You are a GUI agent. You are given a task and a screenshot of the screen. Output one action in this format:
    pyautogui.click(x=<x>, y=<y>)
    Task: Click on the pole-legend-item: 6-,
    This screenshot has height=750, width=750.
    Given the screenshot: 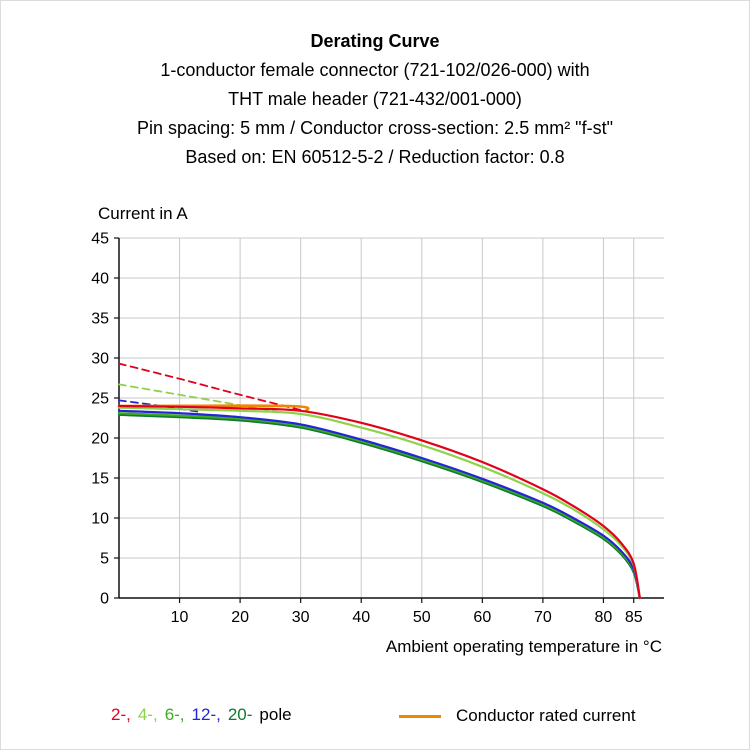 What is the action you would take?
    pyautogui.click(x=174, y=714)
    